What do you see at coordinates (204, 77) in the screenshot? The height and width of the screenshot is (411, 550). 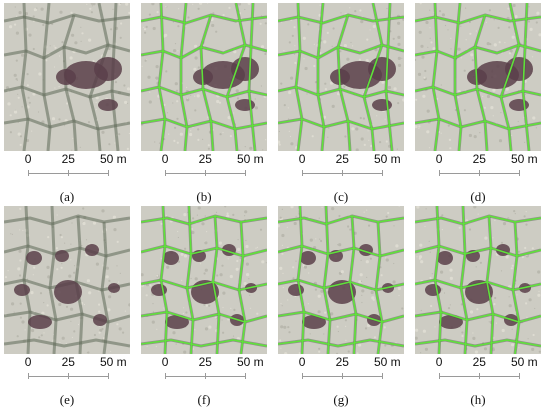 I see `aerial-image-b` at bounding box center [204, 77].